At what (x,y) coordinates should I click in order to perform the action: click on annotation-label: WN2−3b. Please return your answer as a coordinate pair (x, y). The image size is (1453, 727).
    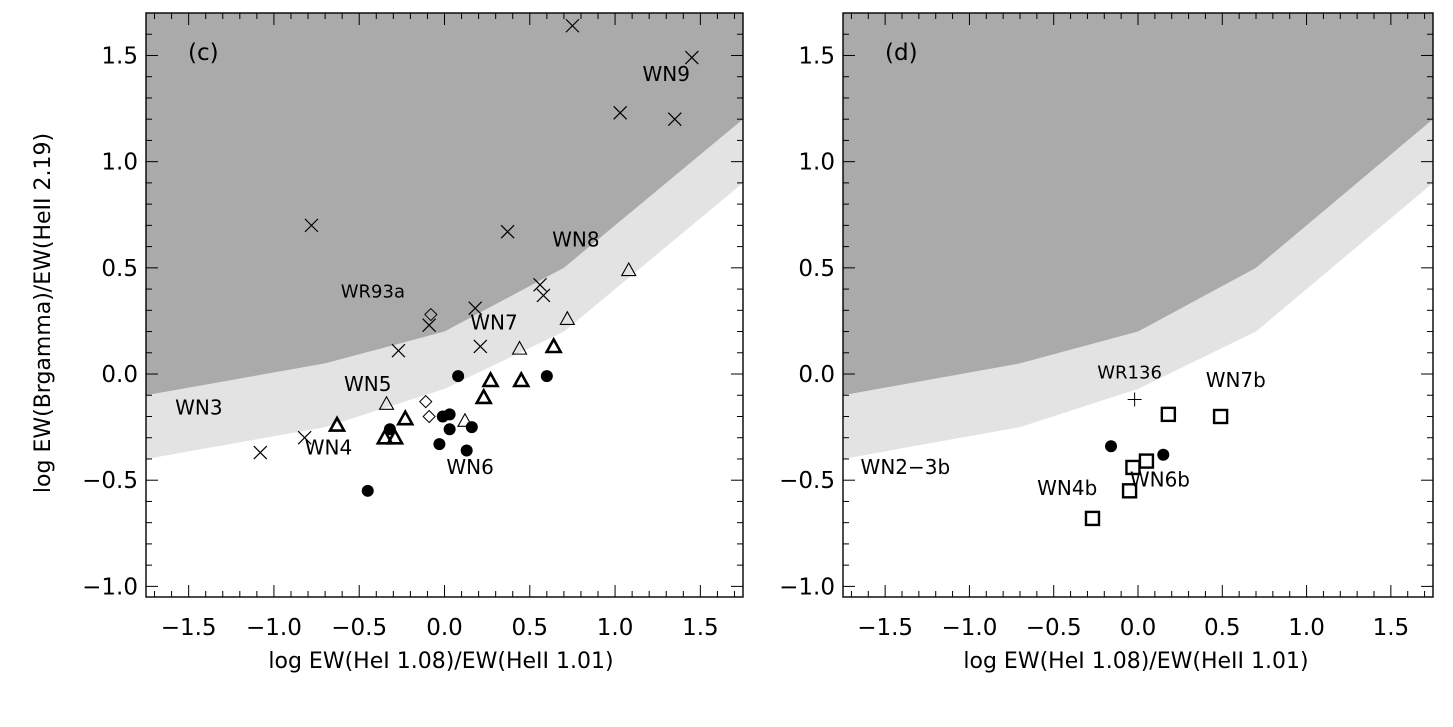
    Looking at the image, I should click on (906, 467).